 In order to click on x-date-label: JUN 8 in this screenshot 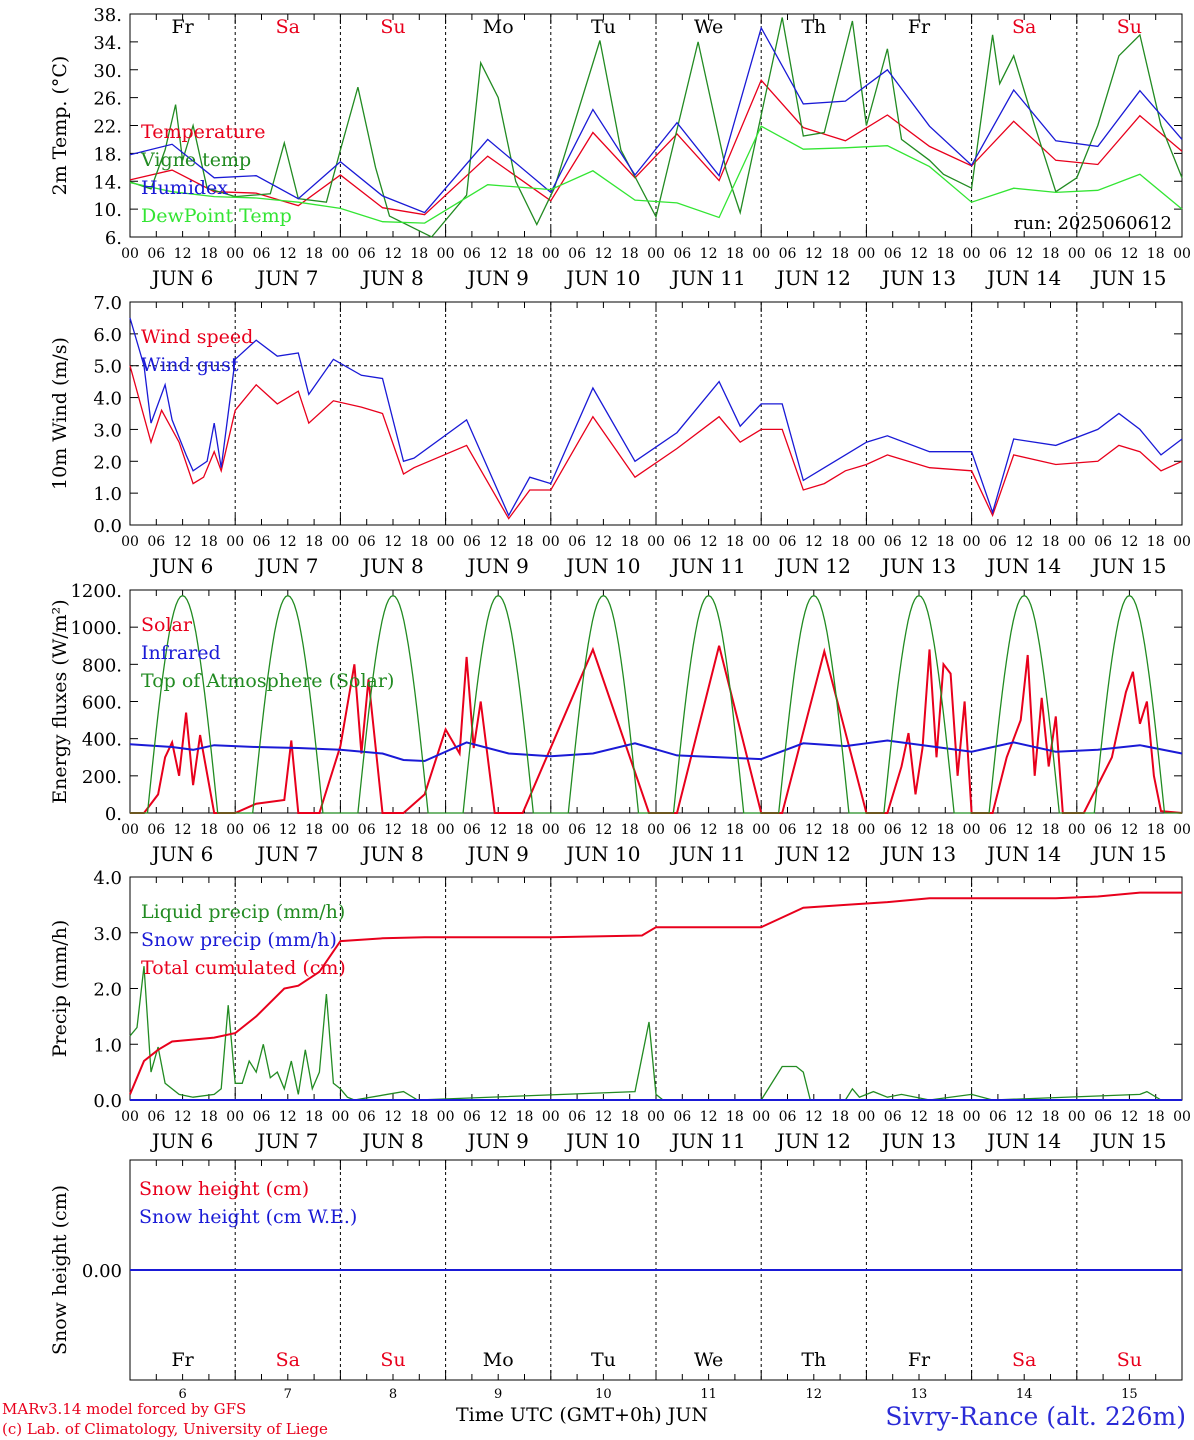, I will do `click(391, 278)`.